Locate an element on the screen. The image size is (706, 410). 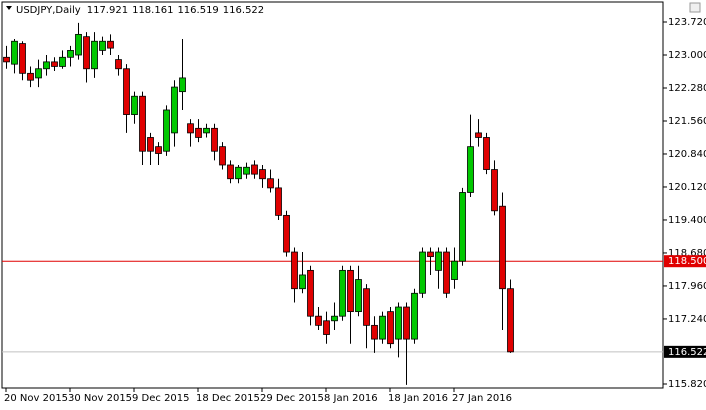
x-tick-label: 27 Jan 2016 is located at coordinates (482, 398).